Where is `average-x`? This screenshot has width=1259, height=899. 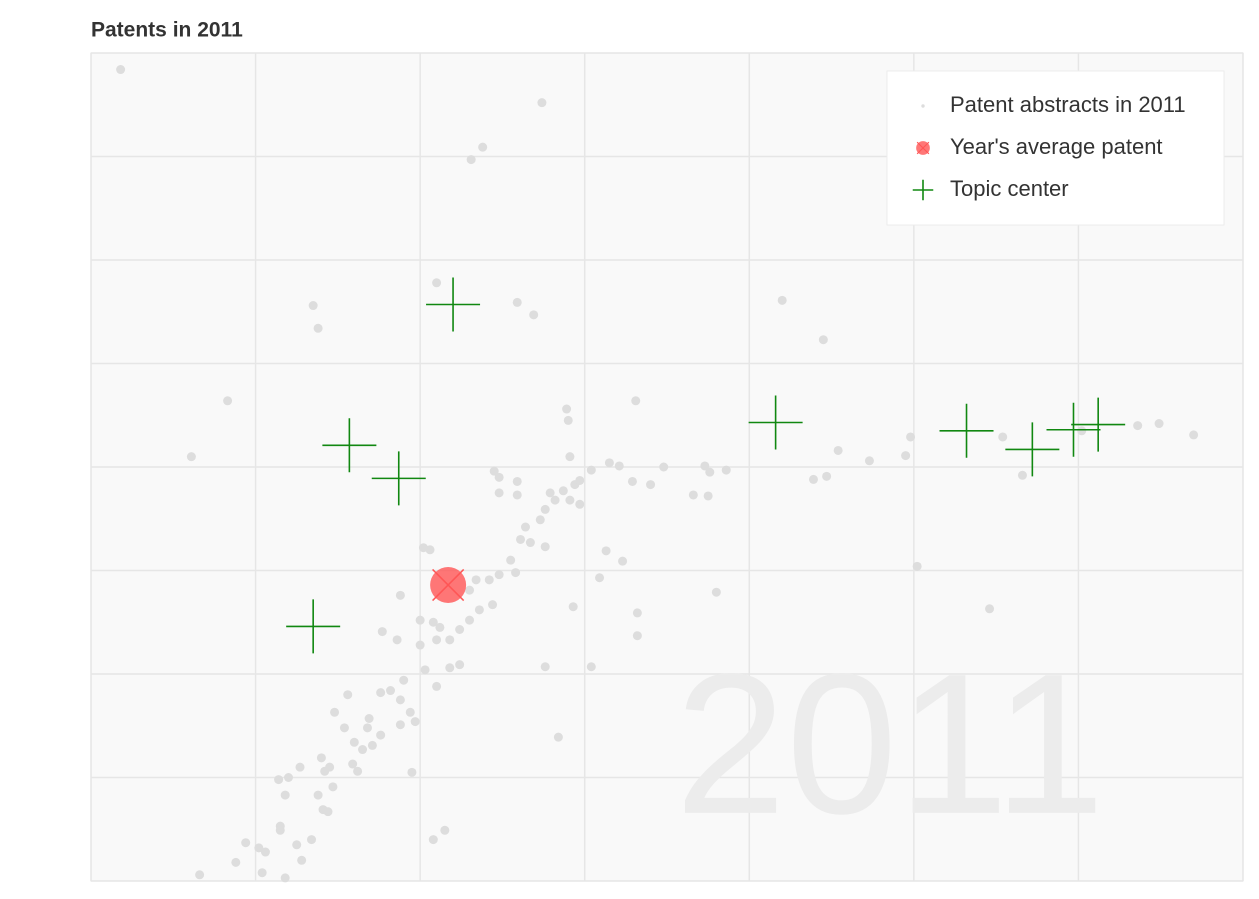 average-x is located at coordinates (923, 148).